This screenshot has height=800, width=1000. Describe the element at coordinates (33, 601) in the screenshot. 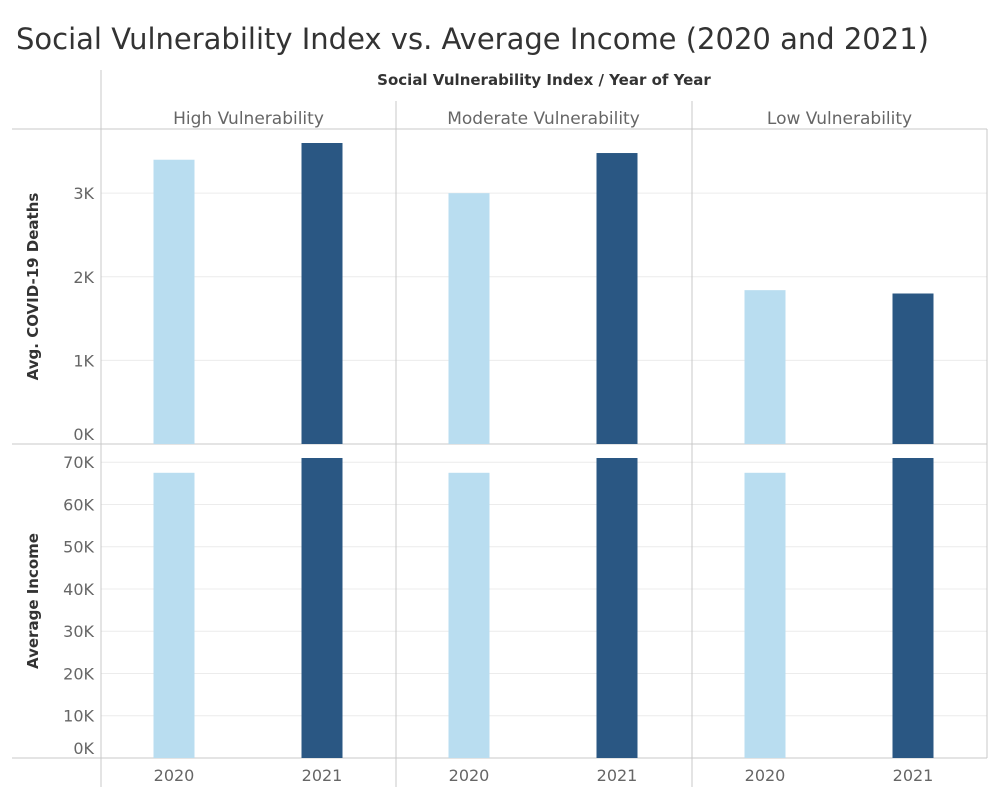

I see `y-axis-label: Average Income` at that location.